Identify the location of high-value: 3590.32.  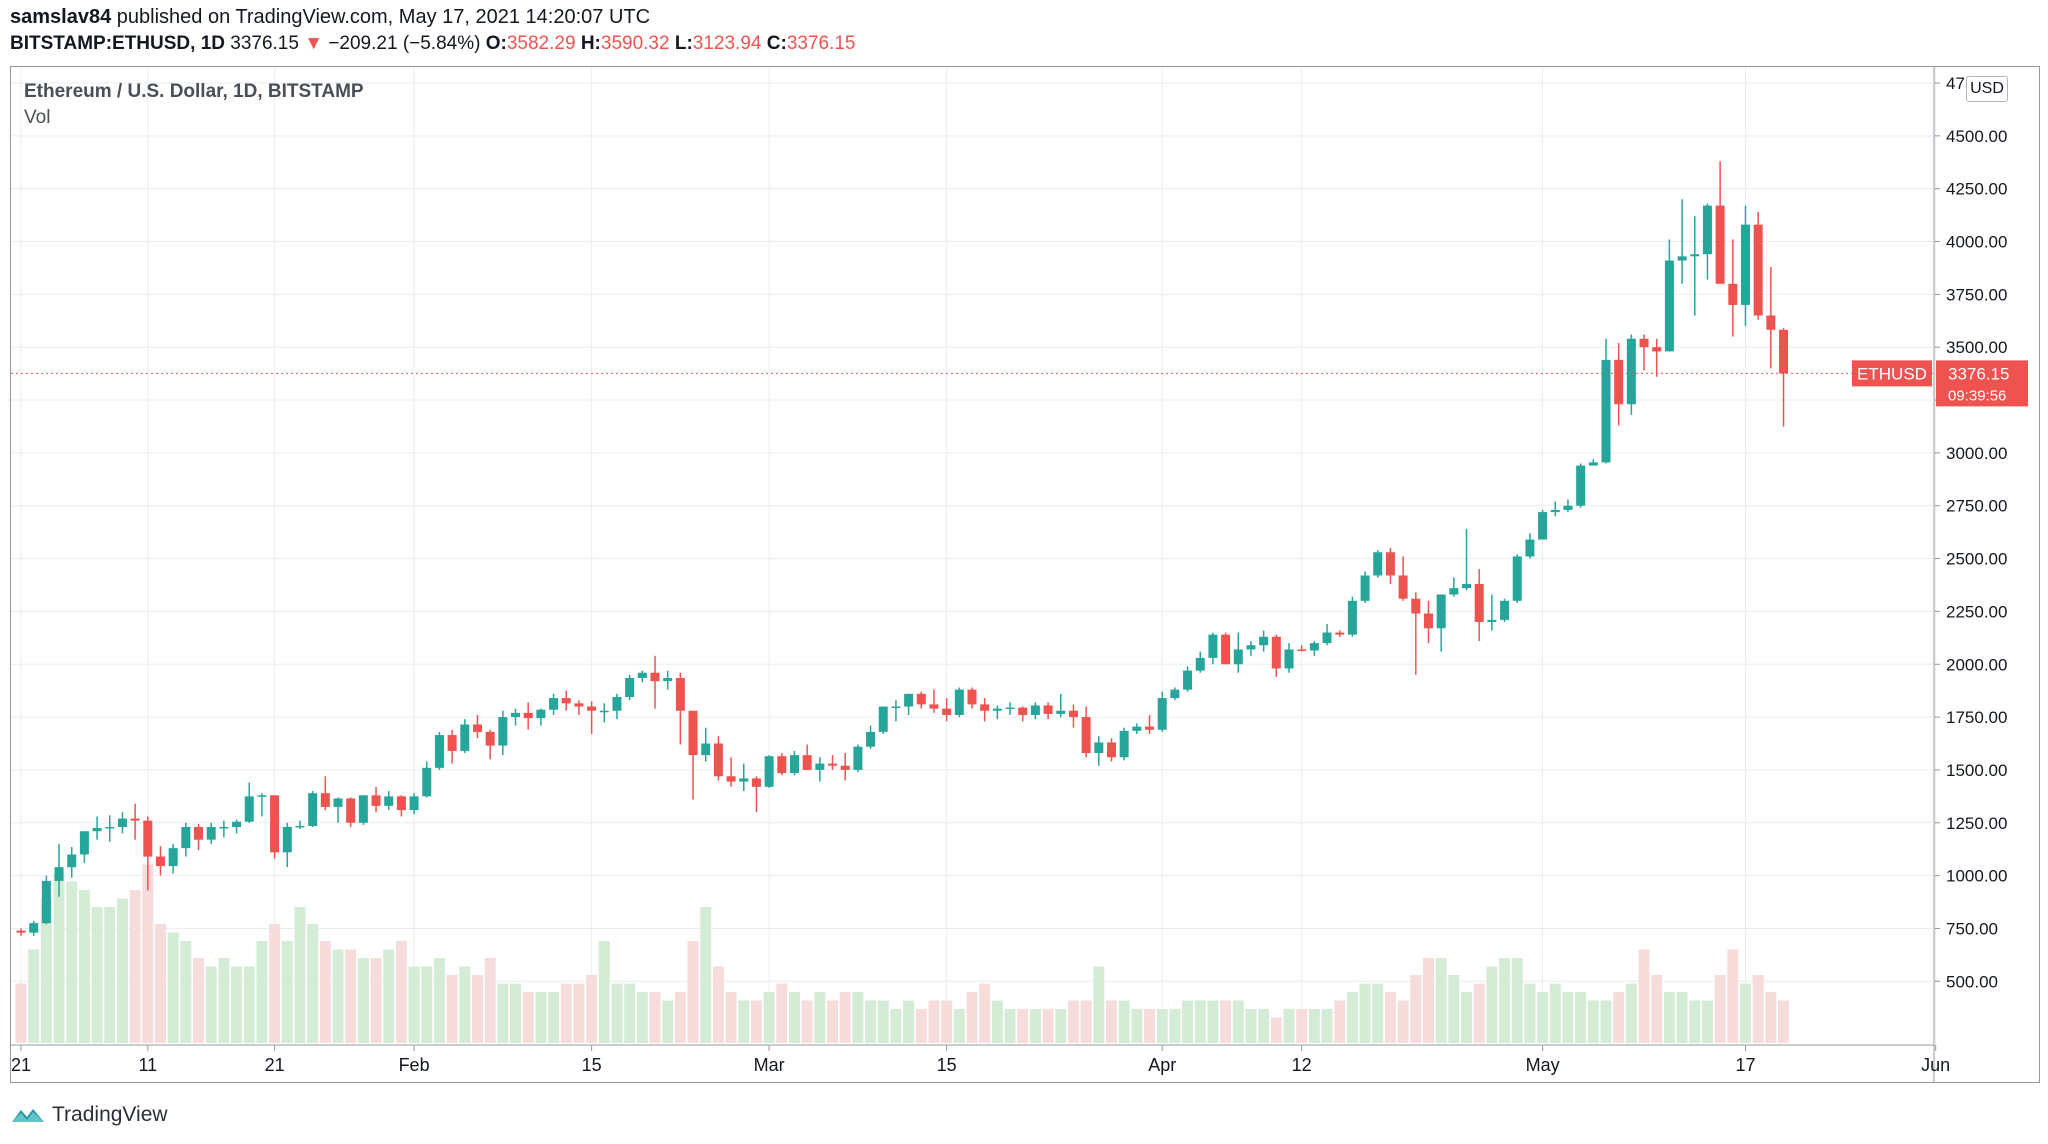
(635, 43).